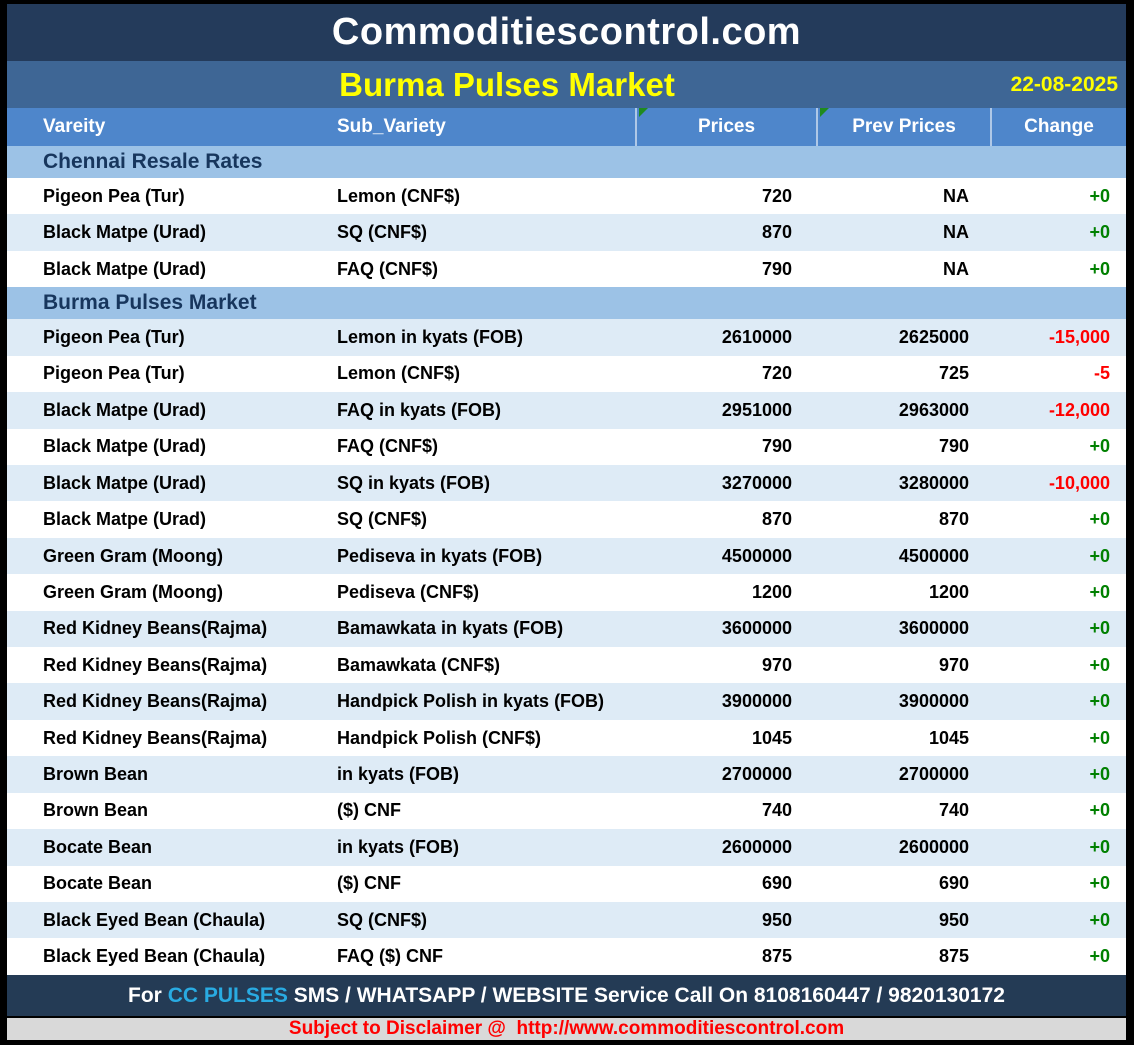  Describe the element at coordinates (953, 883) in the screenshot. I see `cell-prev-price: 690` at that location.